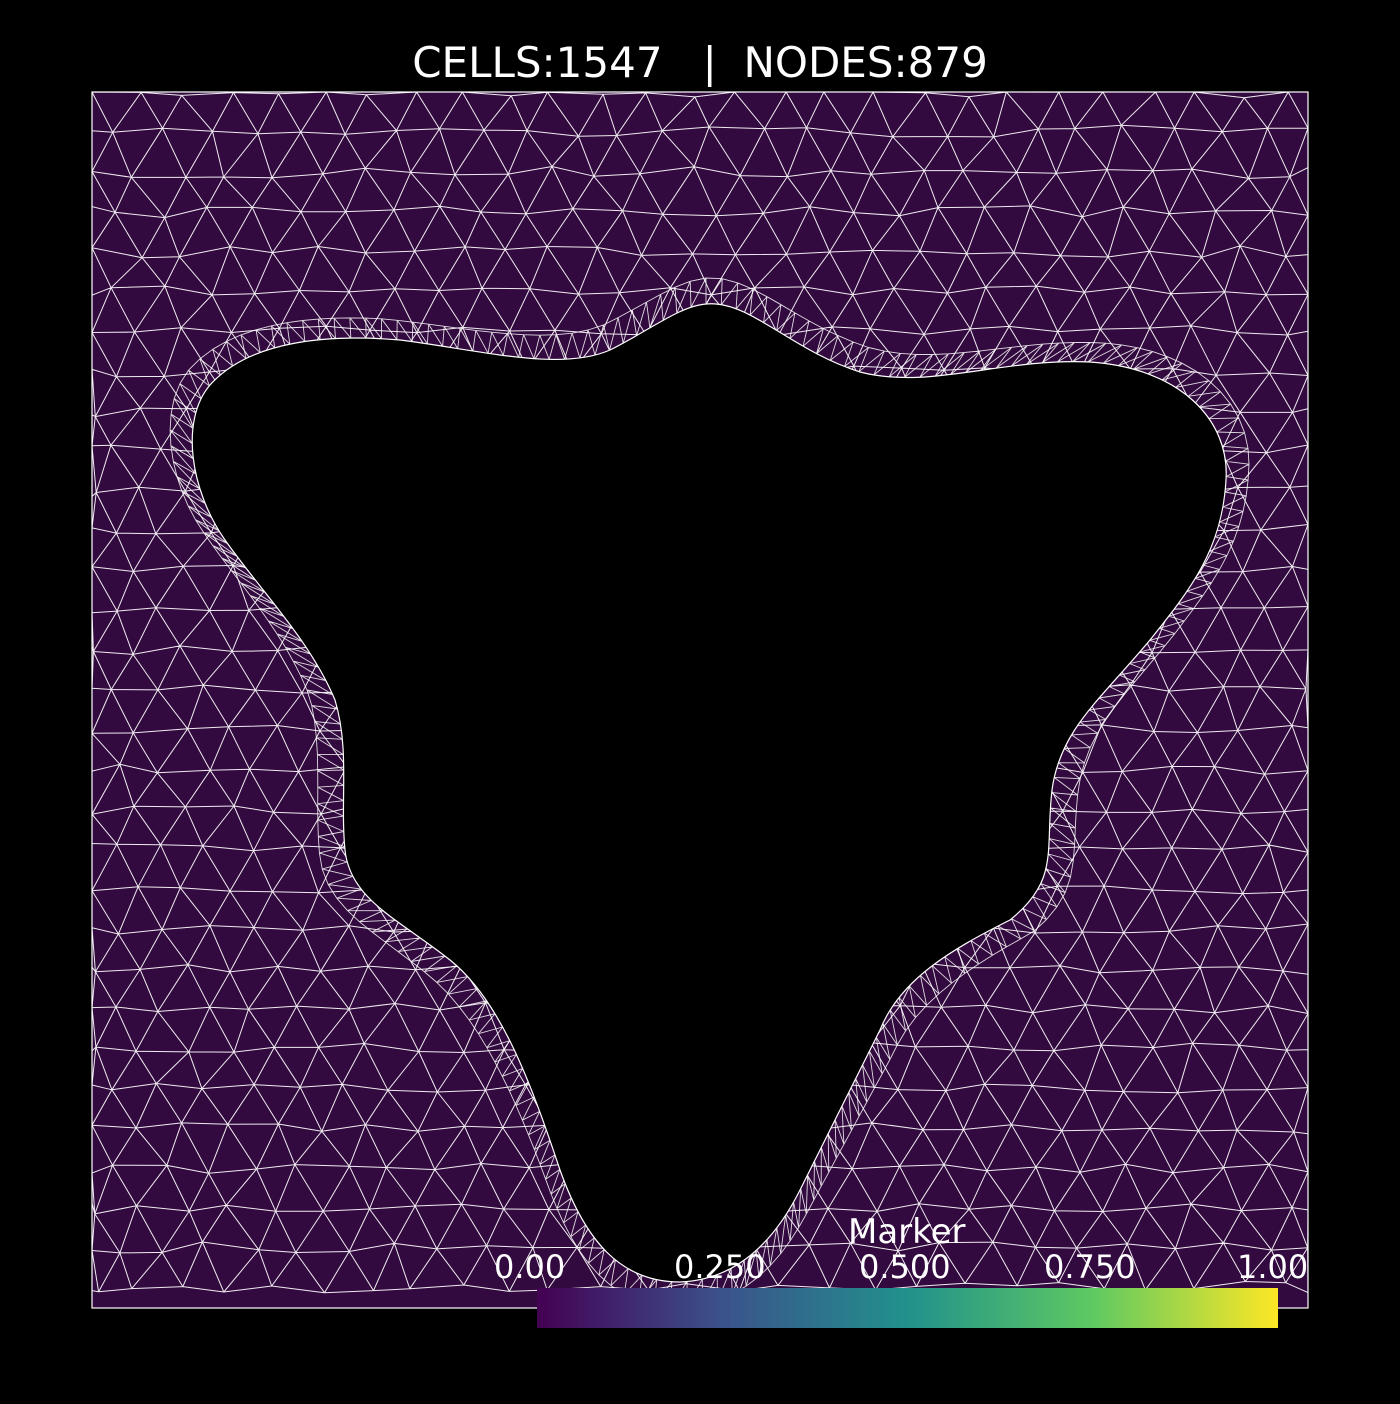 This screenshot has height=1404, width=1400. What do you see at coordinates (907, 1232) in the screenshot?
I see `colorbar-title: Marker` at bounding box center [907, 1232].